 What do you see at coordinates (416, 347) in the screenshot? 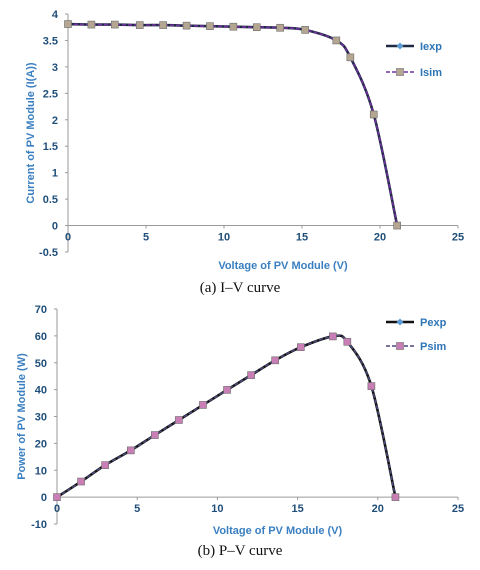
I see `legend-item-psim: Psim` at bounding box center [416, 347].